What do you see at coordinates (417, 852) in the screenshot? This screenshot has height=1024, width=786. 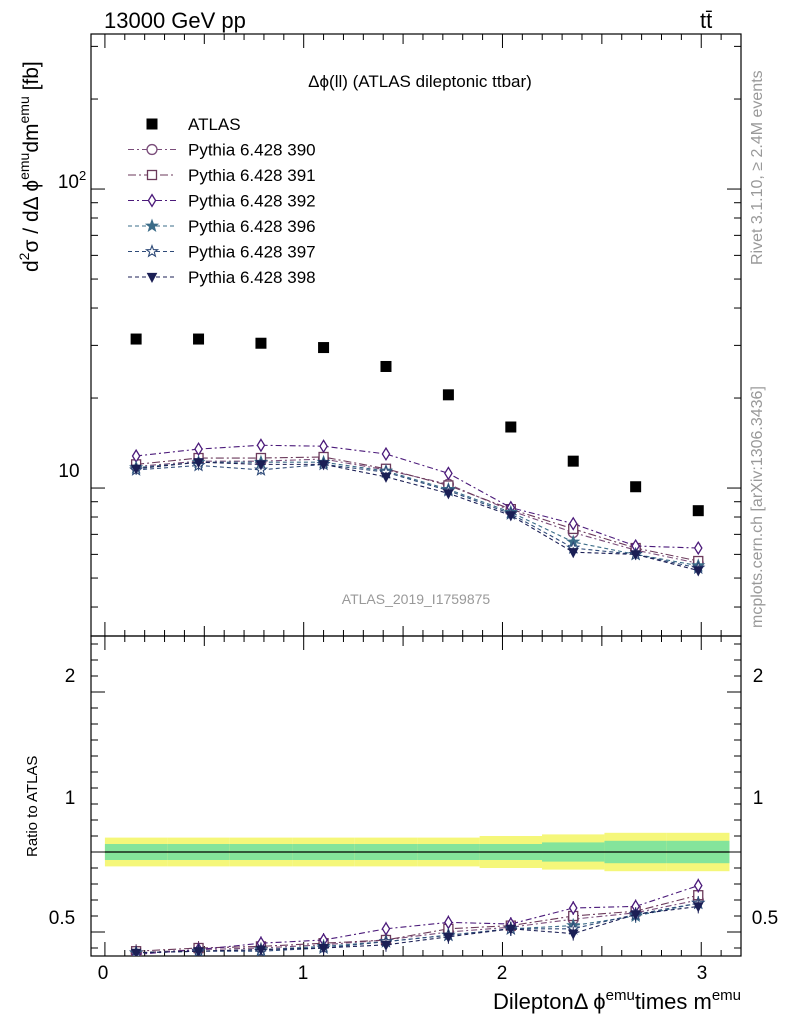 I see `ratio-uncertainty-band` at bounding box center [417, 852].